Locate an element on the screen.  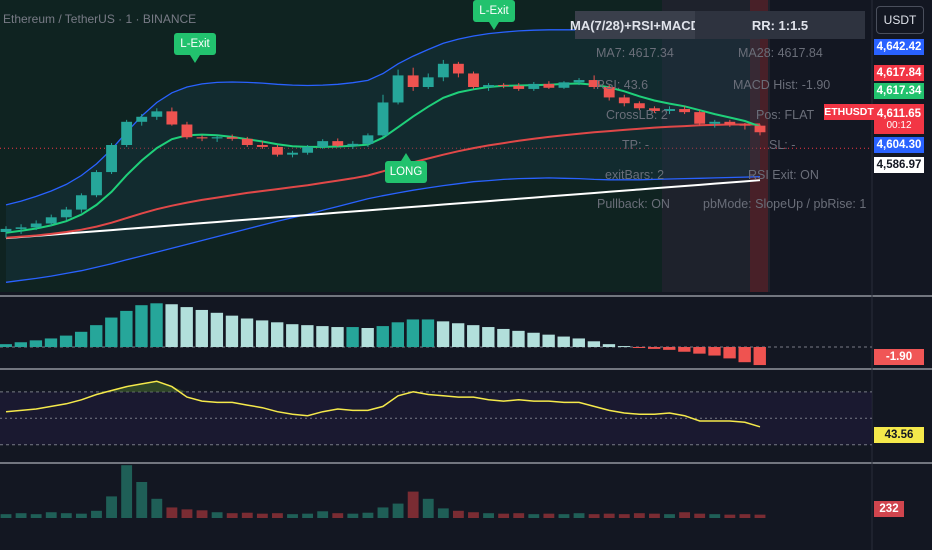
last-price-badge: 4,611.65 00:12 is located at coordinates (899, 119).